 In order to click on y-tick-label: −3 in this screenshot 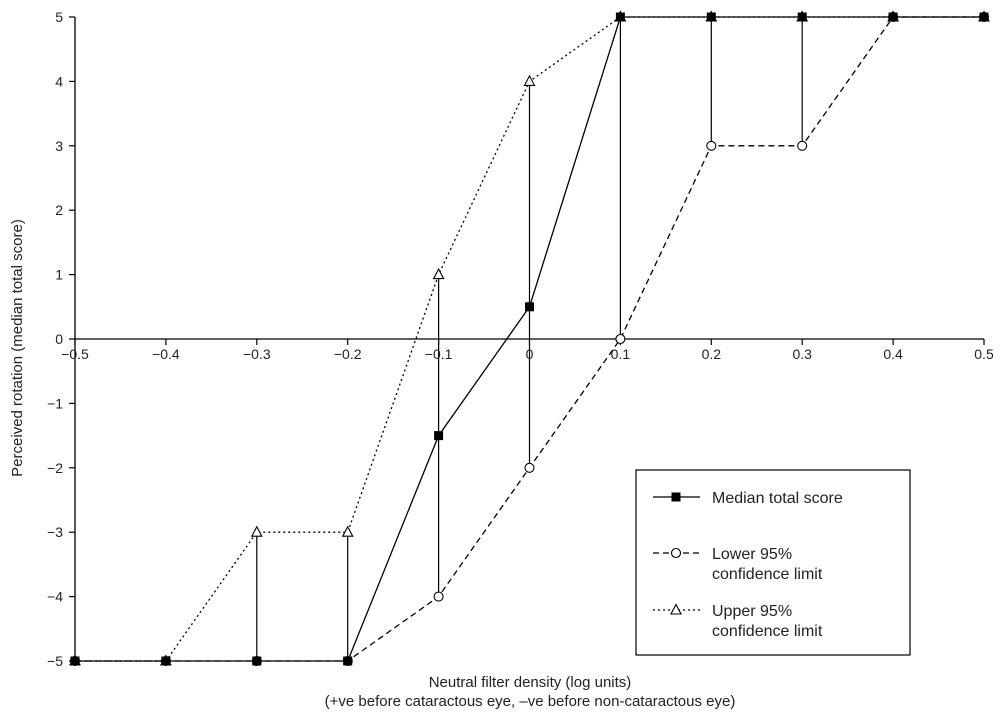, I will do `click(55, 532)`.